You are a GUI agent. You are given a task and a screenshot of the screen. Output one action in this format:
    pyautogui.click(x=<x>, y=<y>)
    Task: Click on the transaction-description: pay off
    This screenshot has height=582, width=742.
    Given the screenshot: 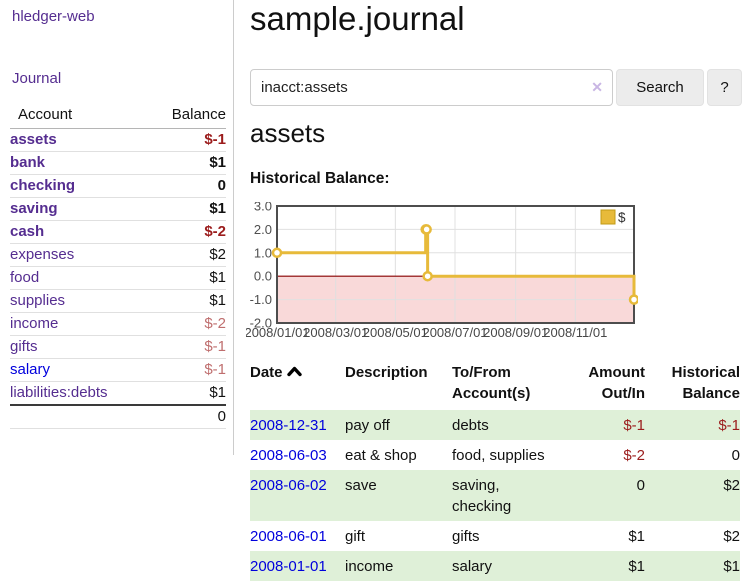 What is the action you would take?
    pyautogui.click(x=398, y=425)
    